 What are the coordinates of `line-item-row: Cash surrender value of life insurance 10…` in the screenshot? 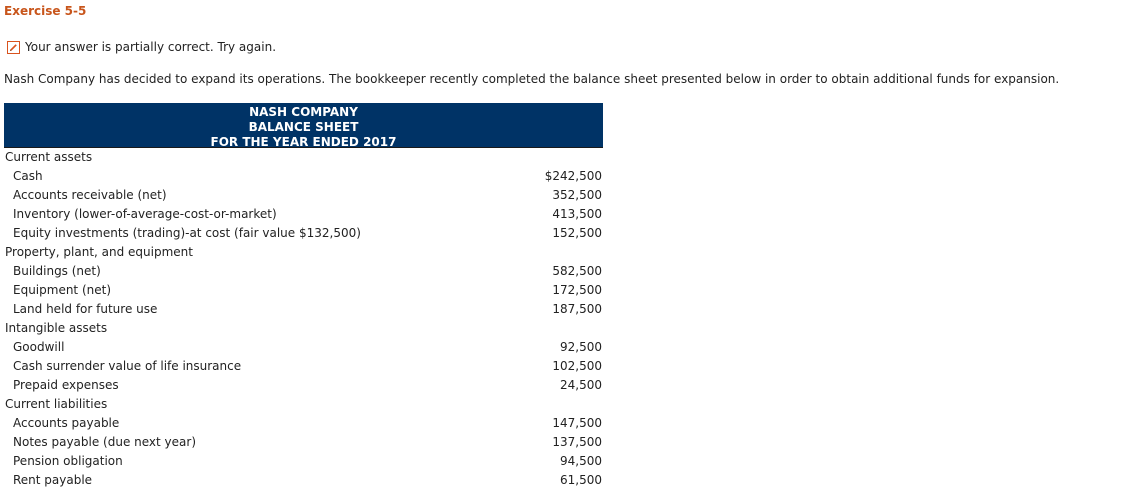 It's located at (303, 366).